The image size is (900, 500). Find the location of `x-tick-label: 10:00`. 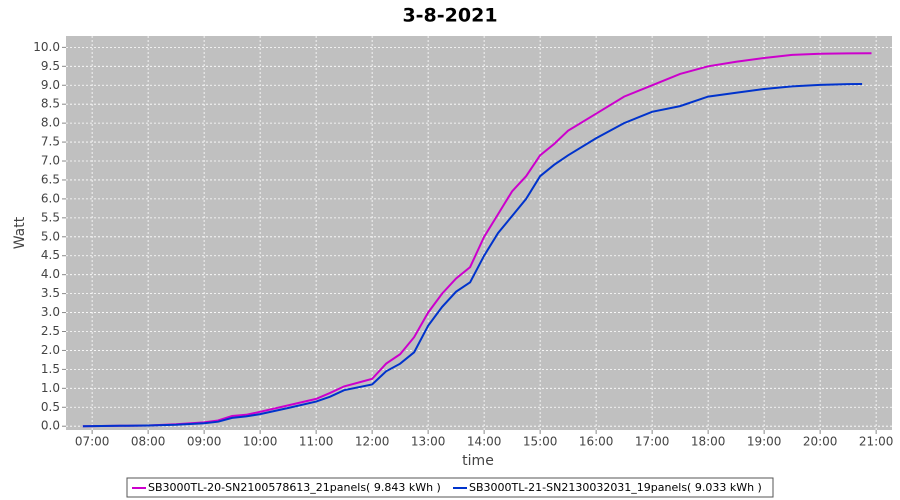

x-tick-label: 10:00 is located at coordinates (260, 442).